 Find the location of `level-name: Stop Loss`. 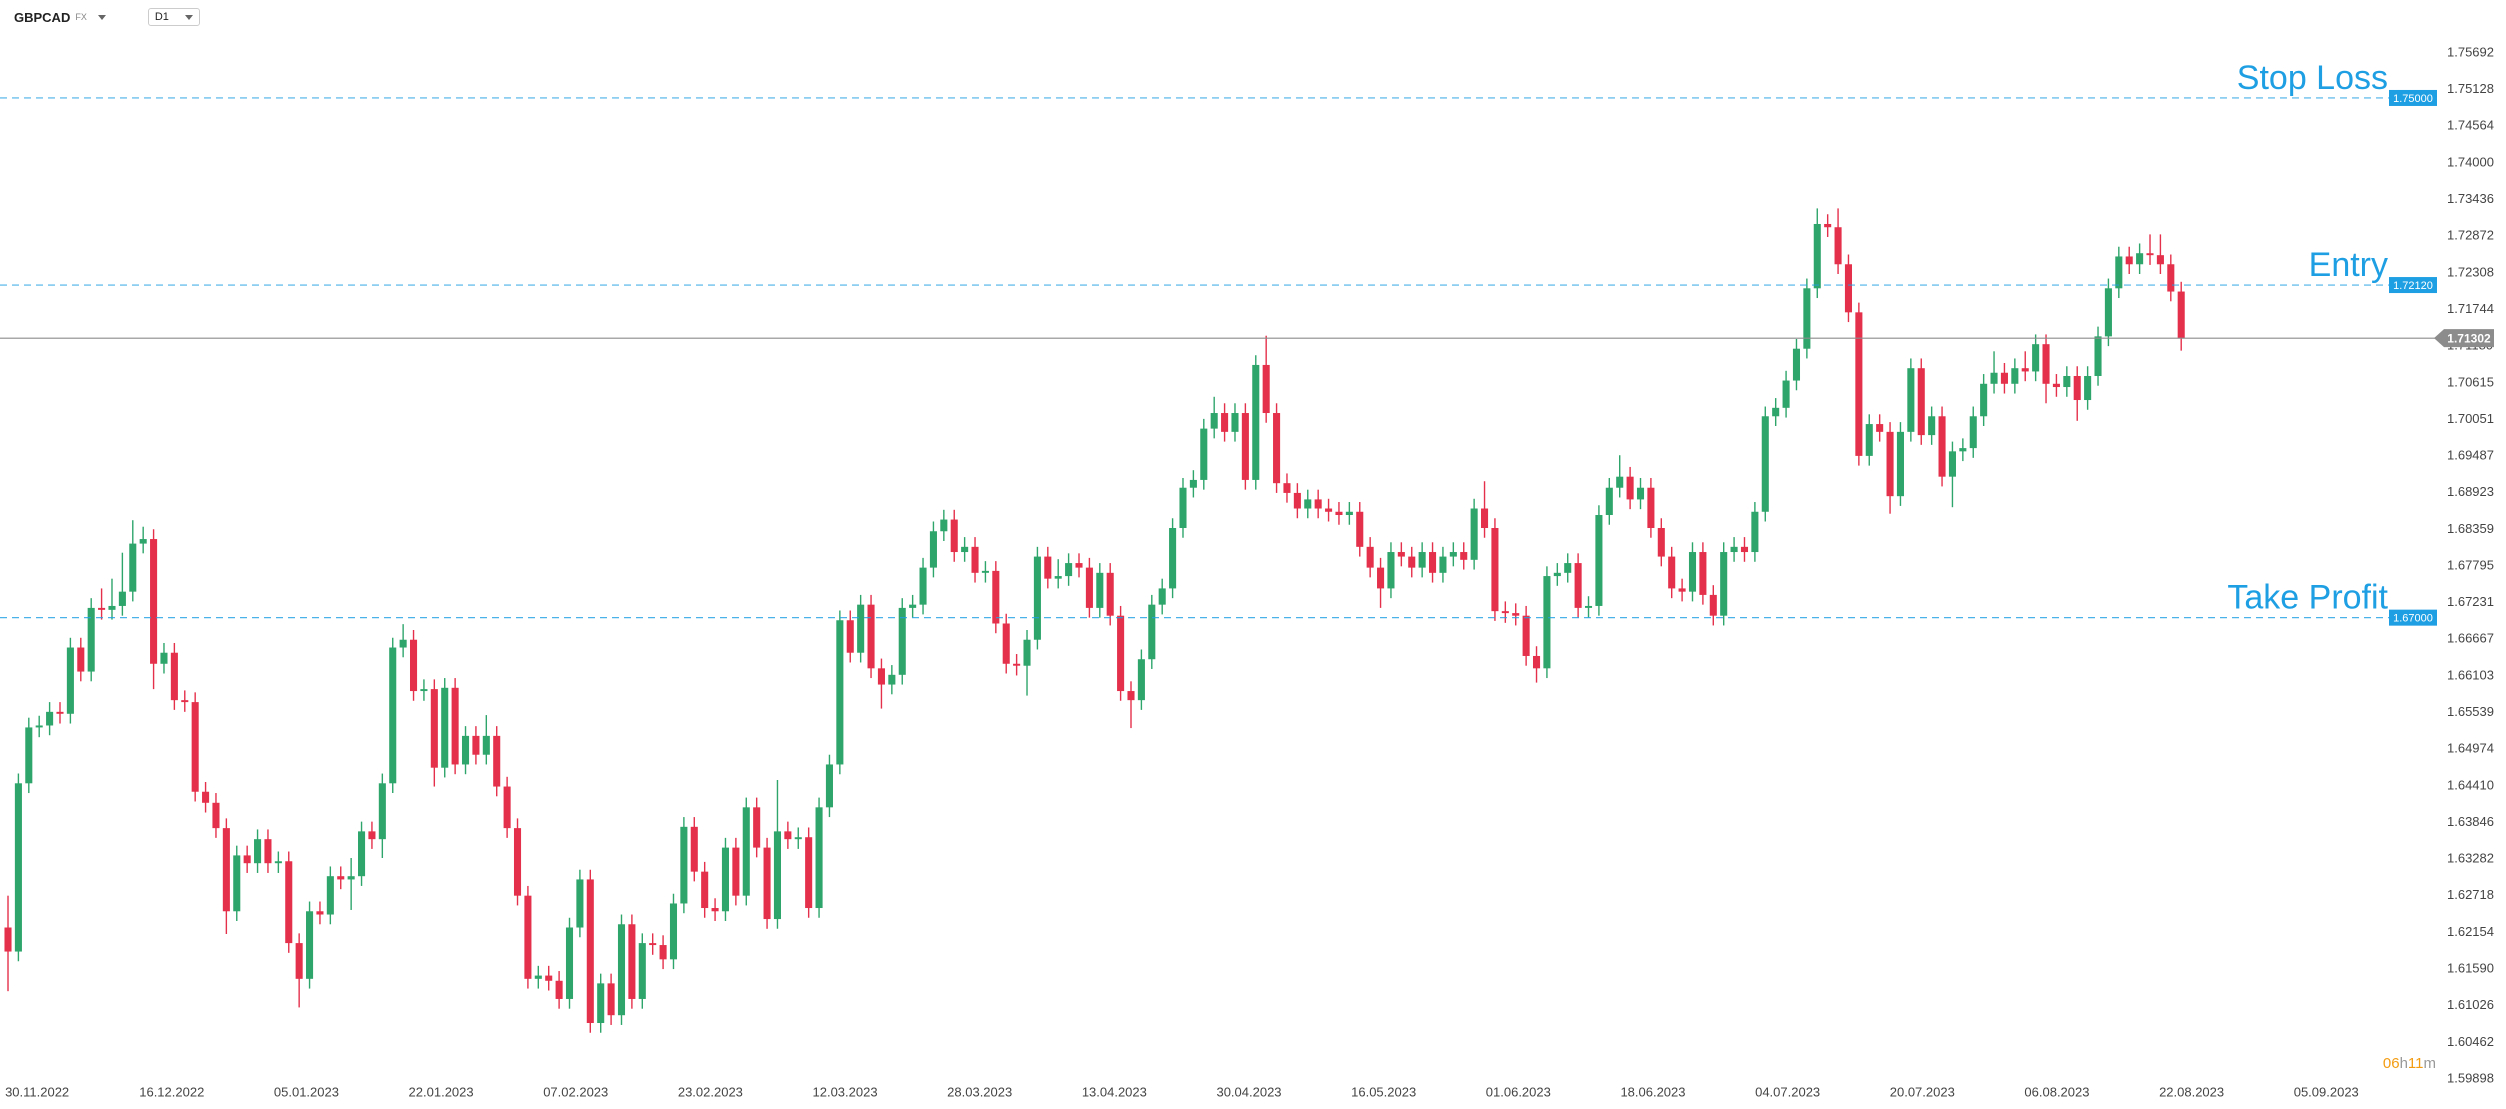

level-name: Stop Loss is located at coordinates (2312, 78).